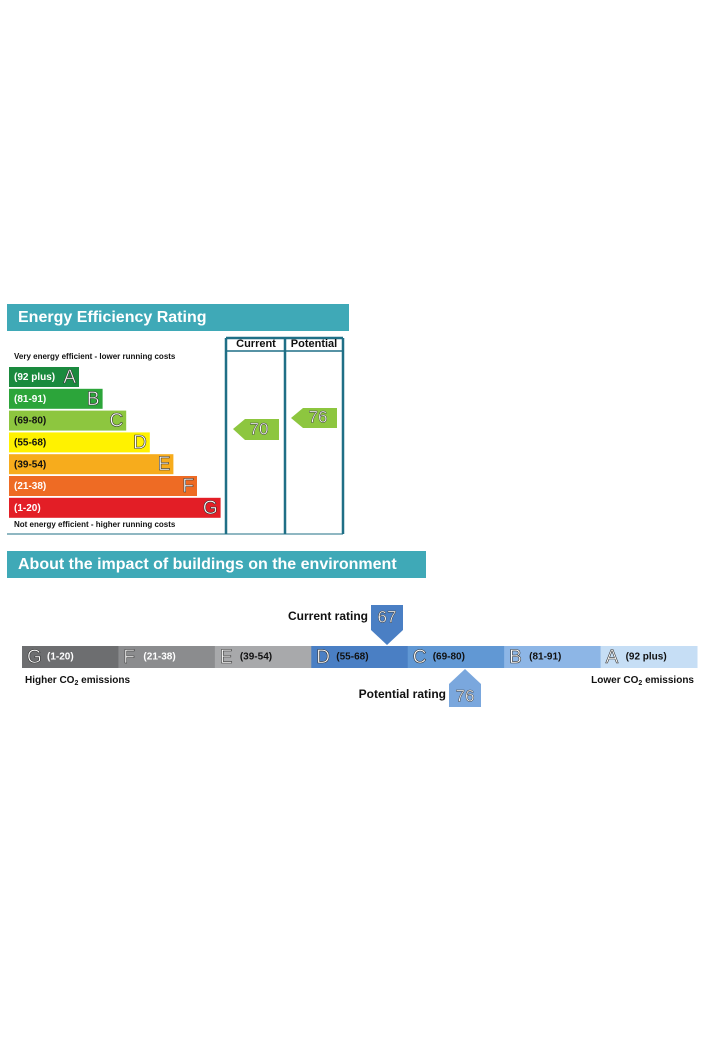 The height and width of the screenshot is (1038, 715). I want to click on potential-arrow, so click(314, 418).